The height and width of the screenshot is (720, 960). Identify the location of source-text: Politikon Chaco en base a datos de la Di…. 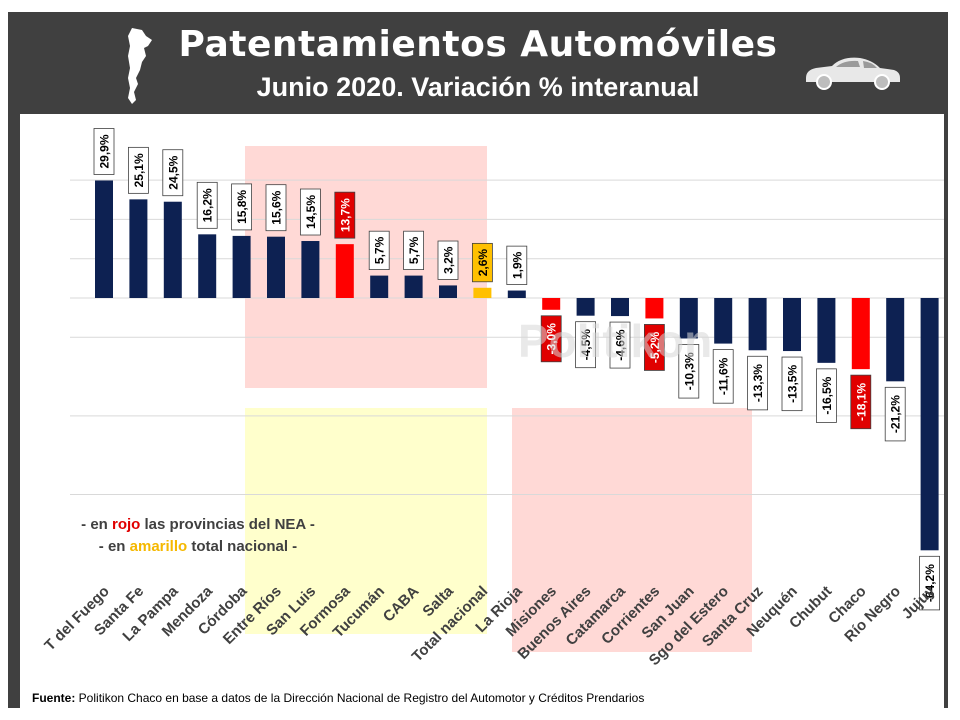
(360, 698).